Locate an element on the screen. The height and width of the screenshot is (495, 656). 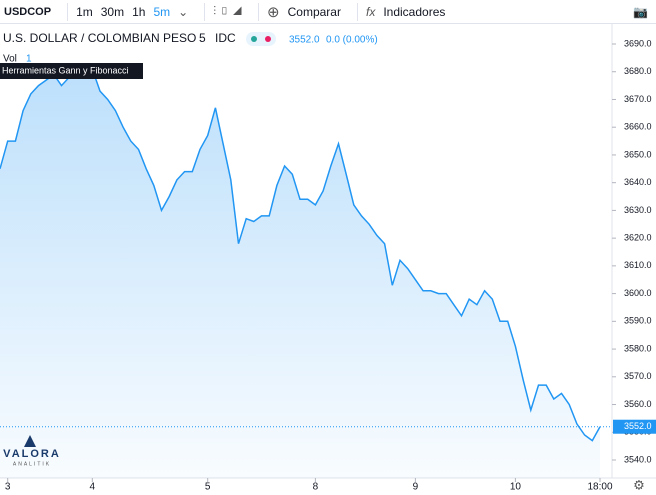
interval: 5m is located at coordinates (162, 11).